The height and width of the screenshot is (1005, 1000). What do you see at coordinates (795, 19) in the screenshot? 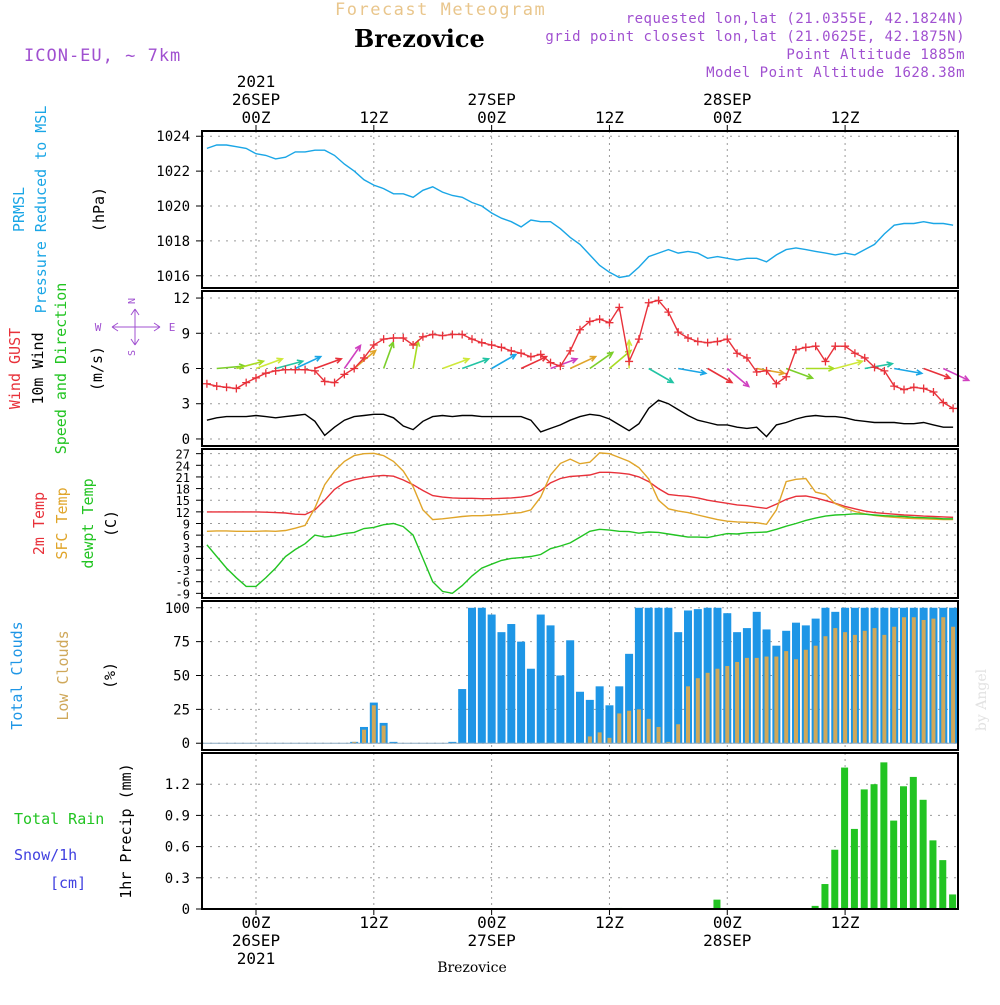
I see `requested-coords: requested lon,lat (21.0355E, 42.1824N)` at bounding box center [795, 19].